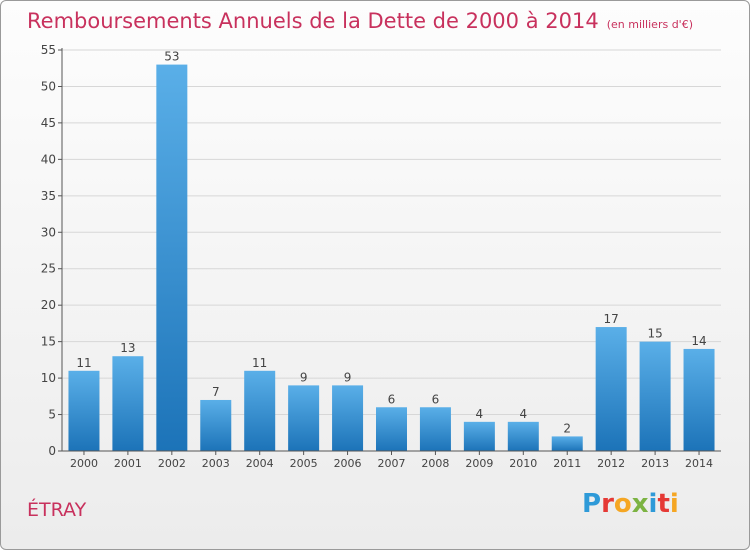  I want to click on proxiti-logo: Proxiti, so click(630, 504).